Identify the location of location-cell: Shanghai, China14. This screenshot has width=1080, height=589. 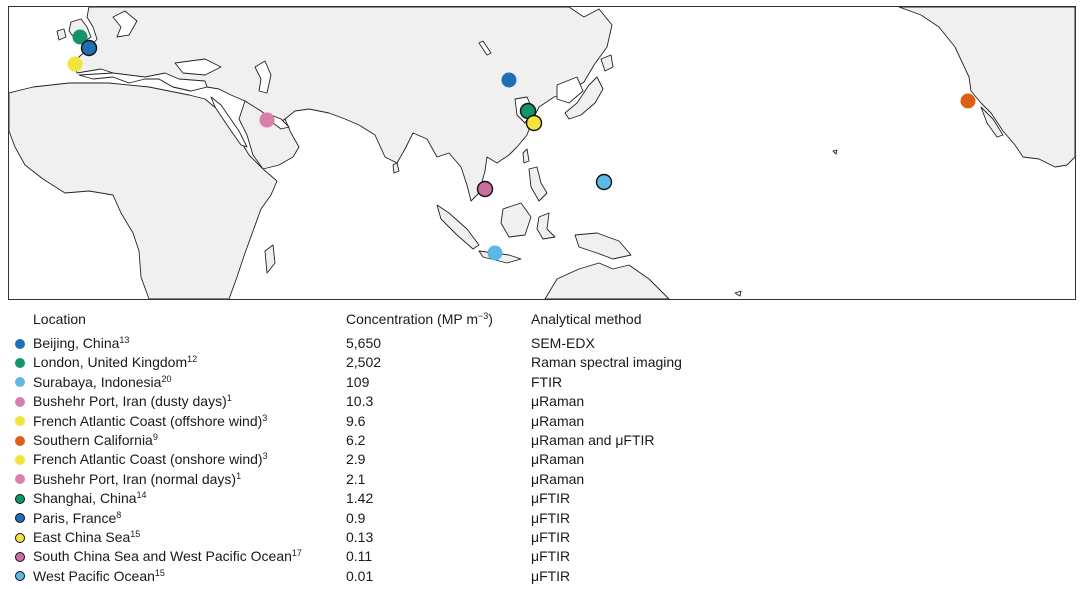
(90, 498).